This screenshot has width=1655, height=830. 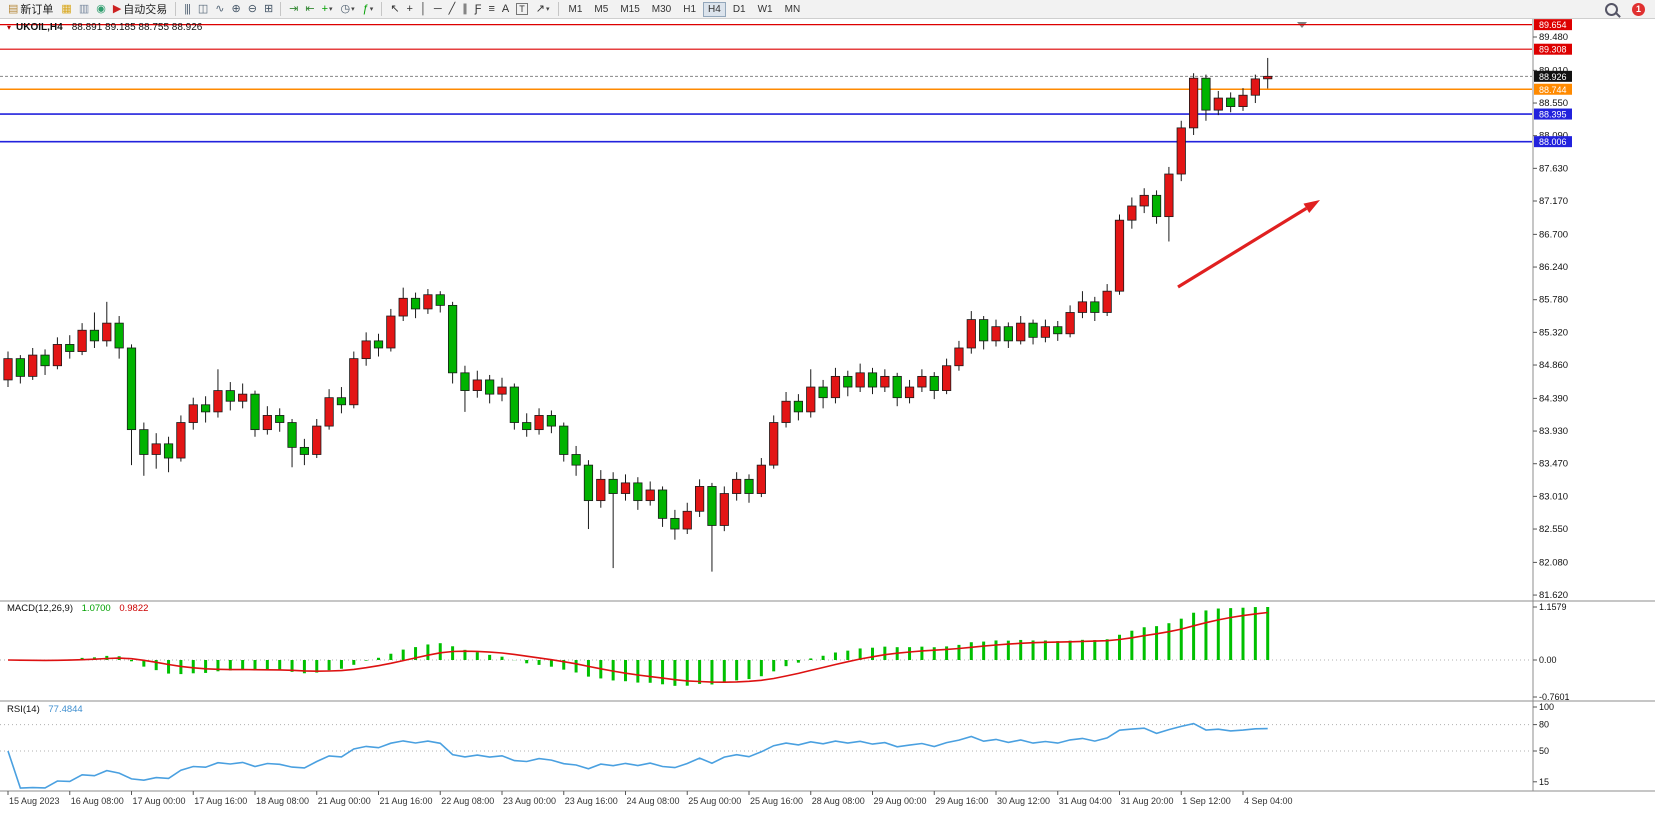 I want to click on candles-view-button: ◫, so click(x=202, y=9).